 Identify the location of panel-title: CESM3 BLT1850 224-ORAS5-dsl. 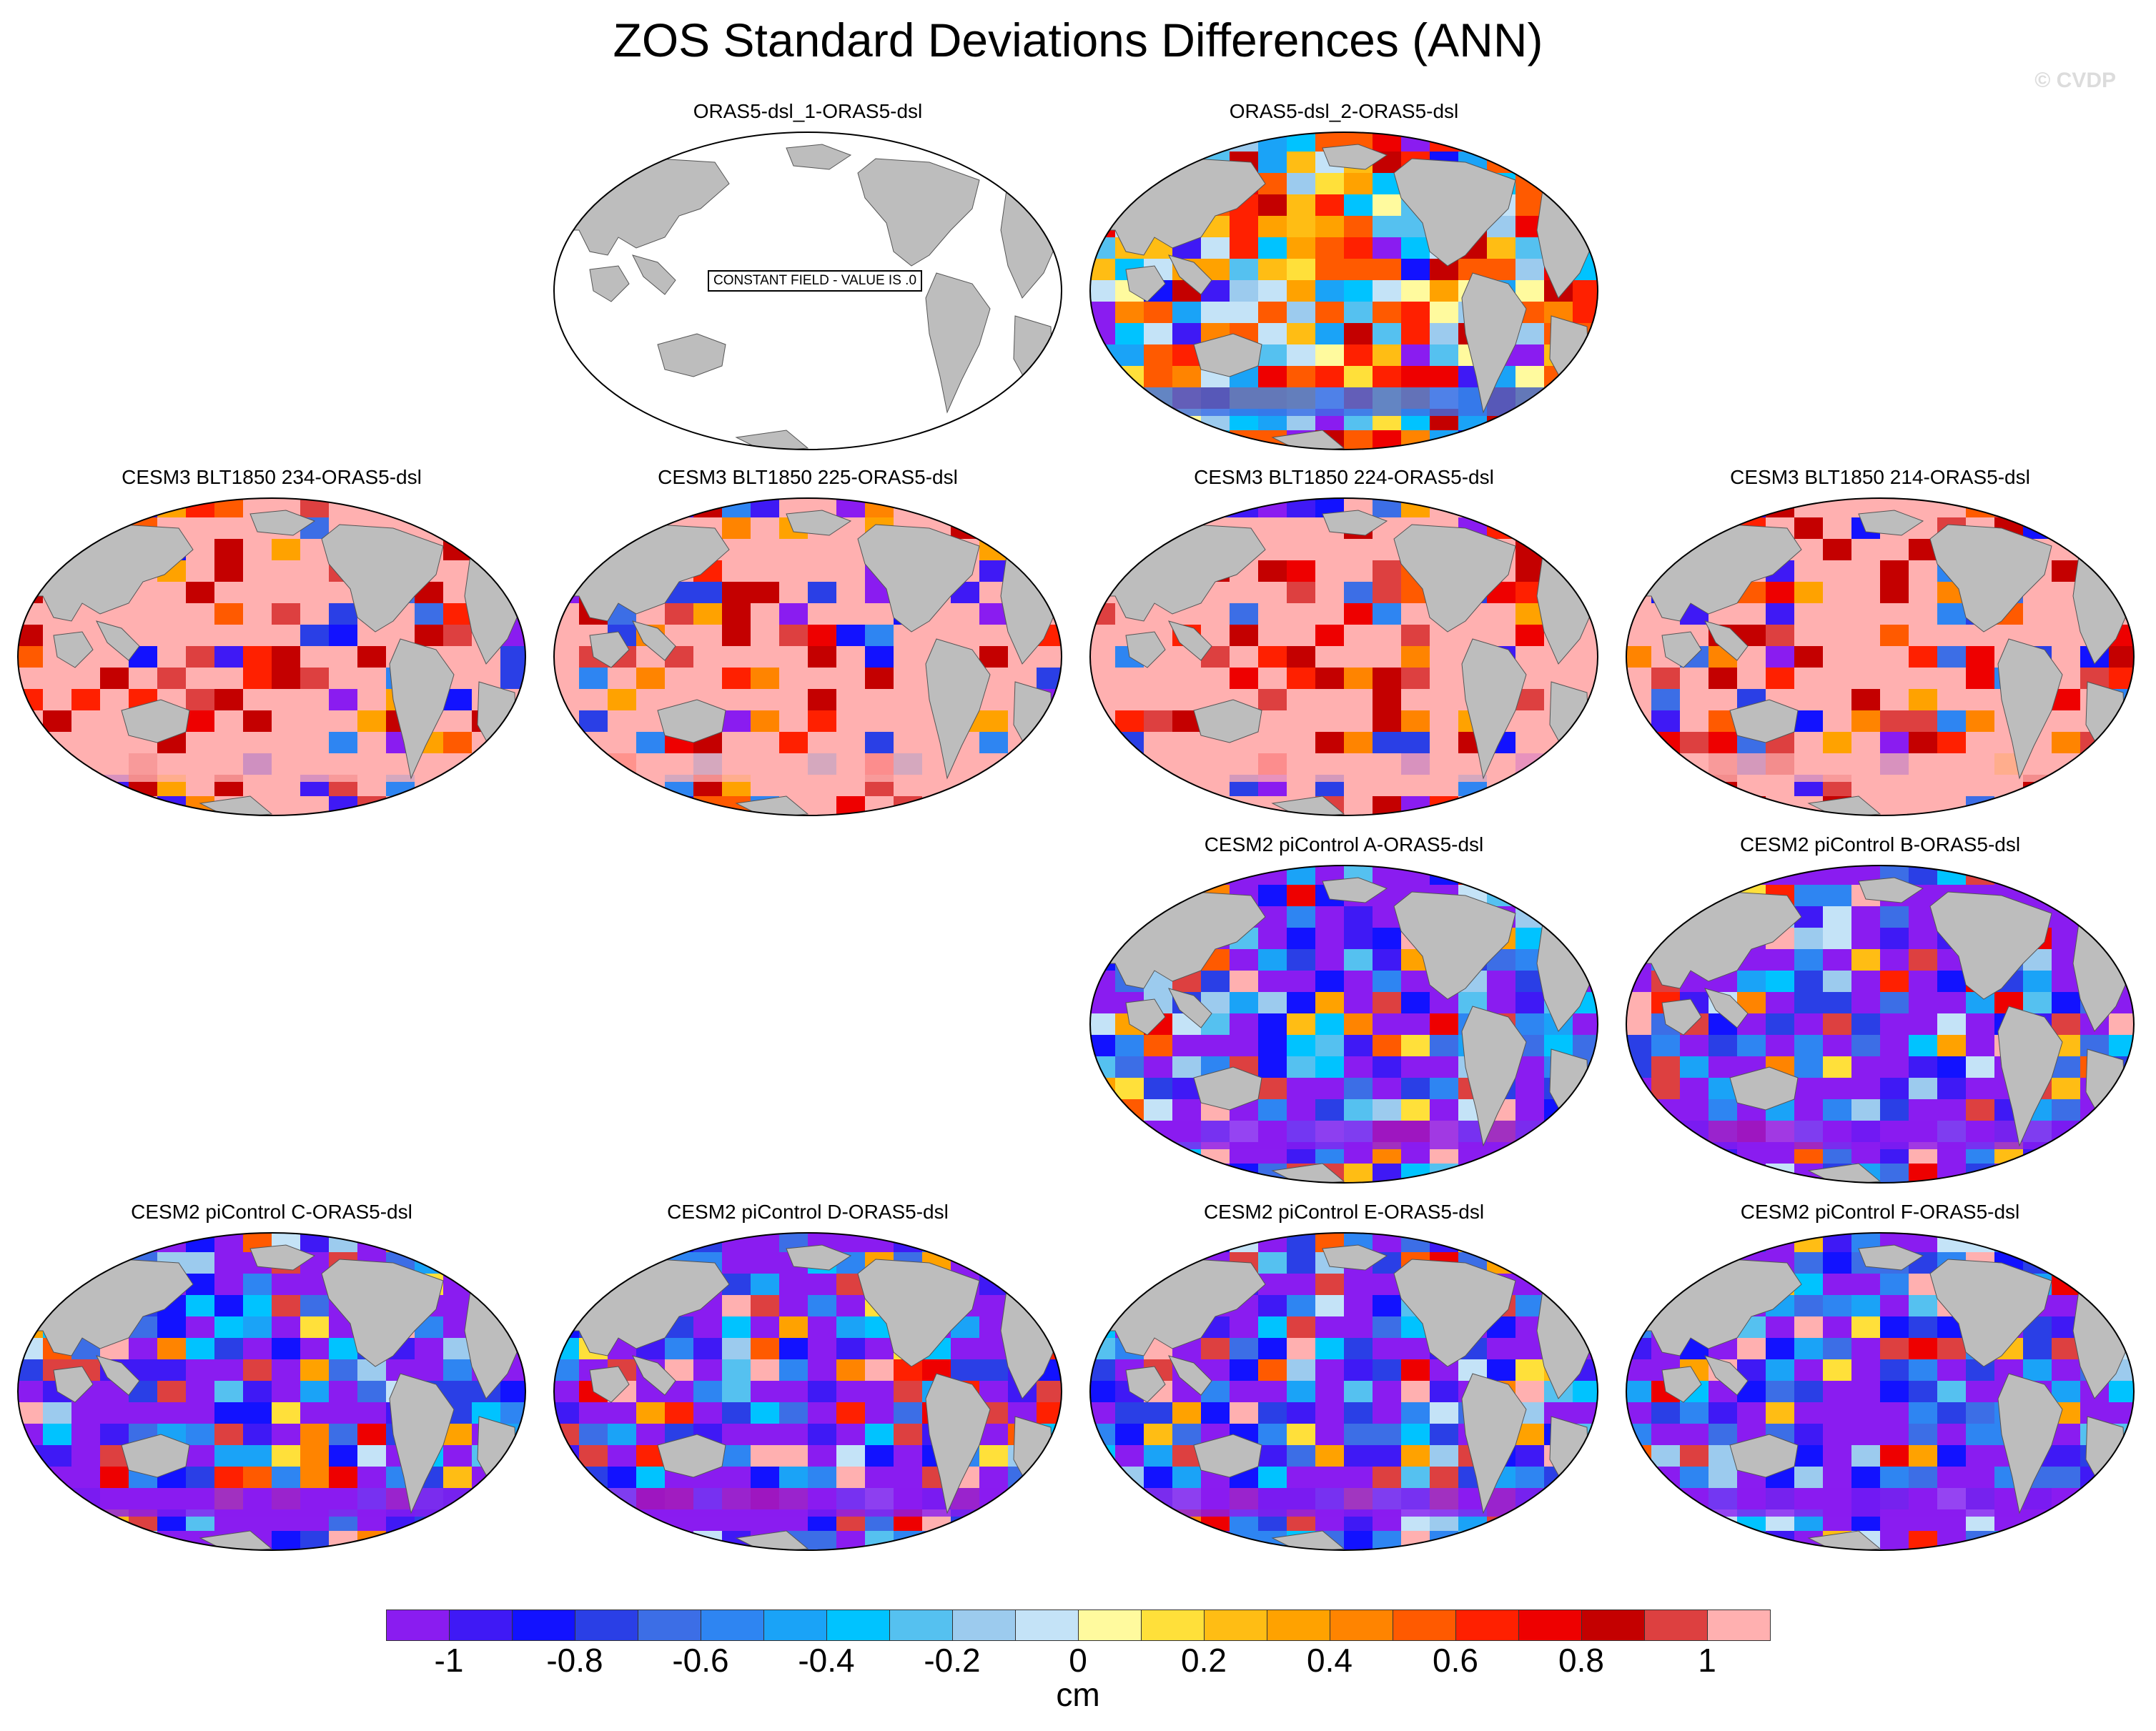
(1344, 477).